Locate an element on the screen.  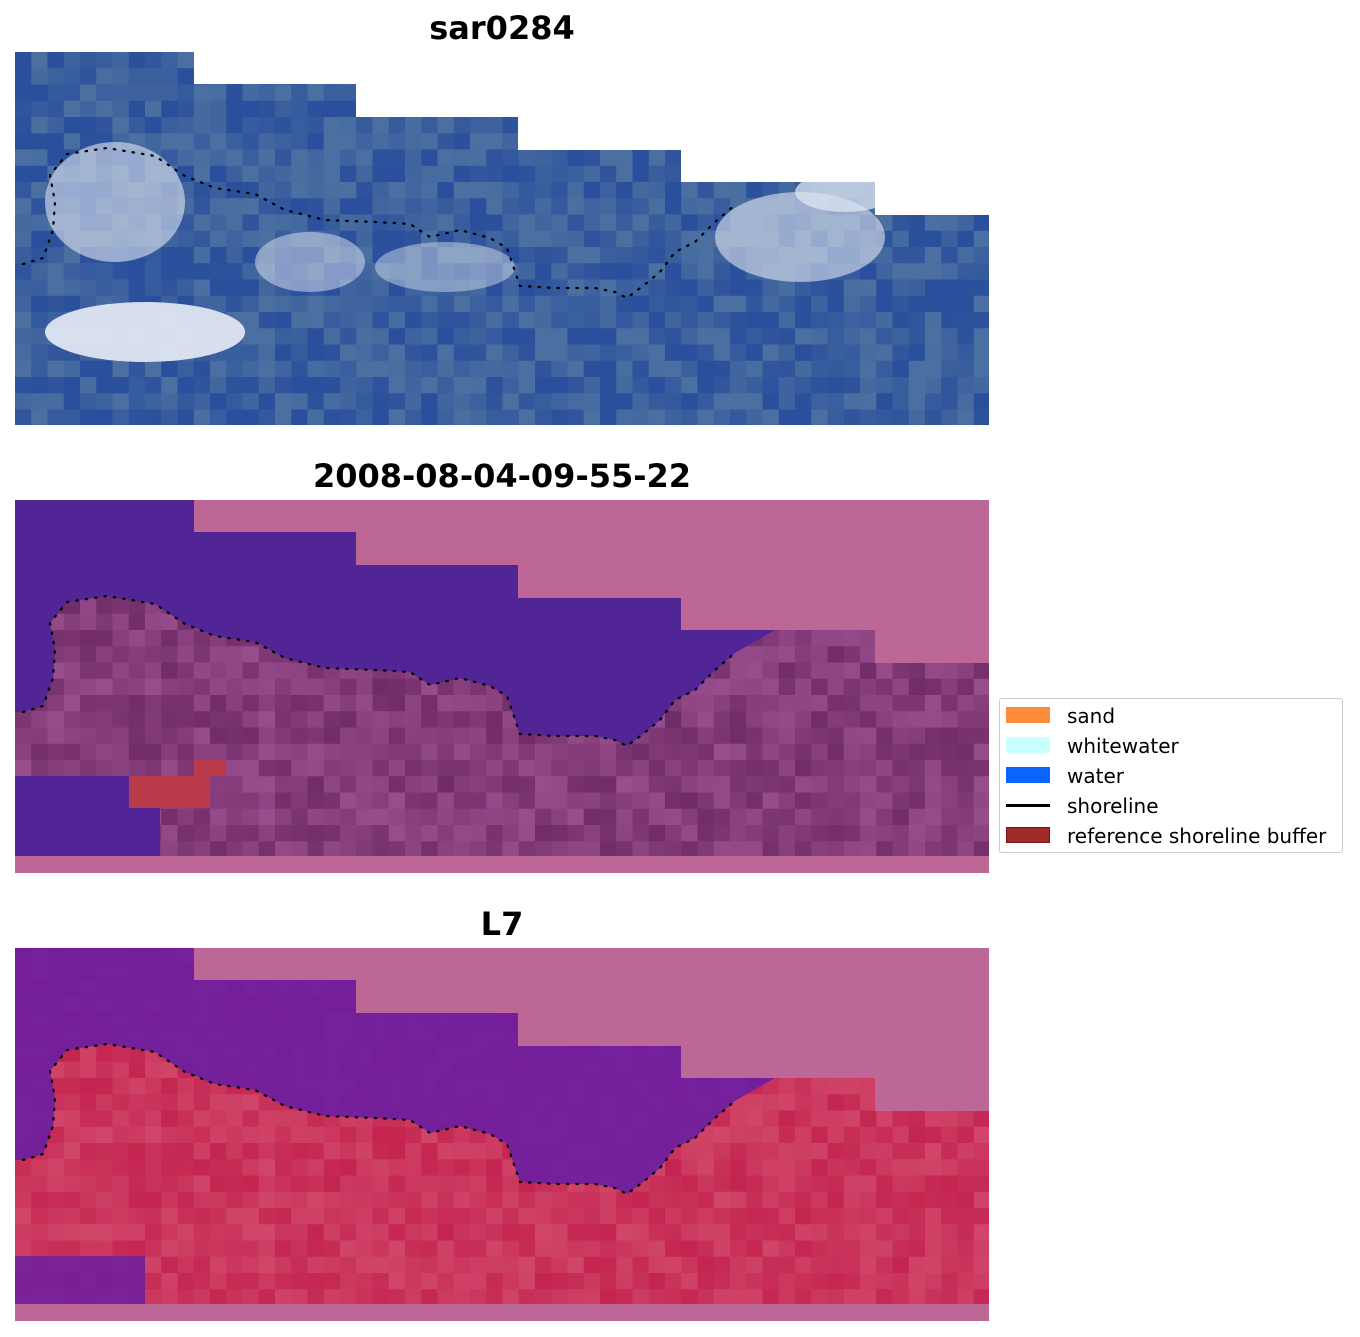
title-sar0284: sar0284 is located at coordinates (502, 28).